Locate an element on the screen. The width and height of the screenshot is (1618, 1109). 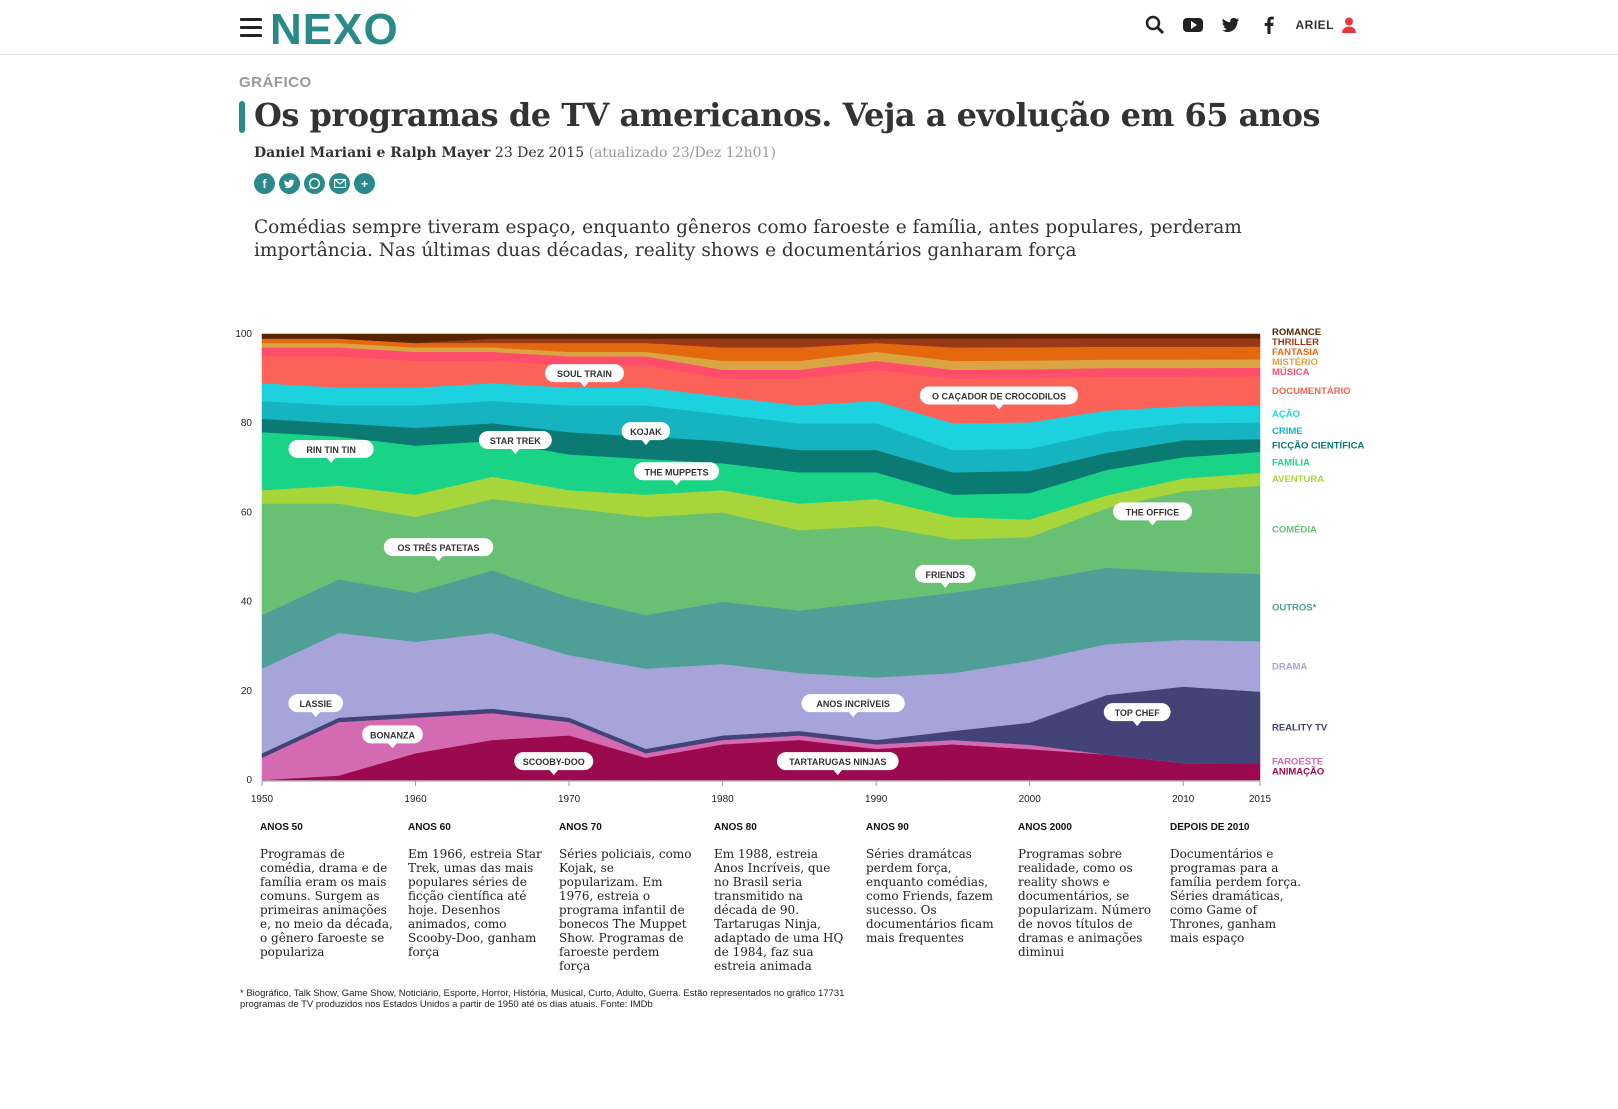
x-tick-label: 1970 is located at coordinates (569, 799).